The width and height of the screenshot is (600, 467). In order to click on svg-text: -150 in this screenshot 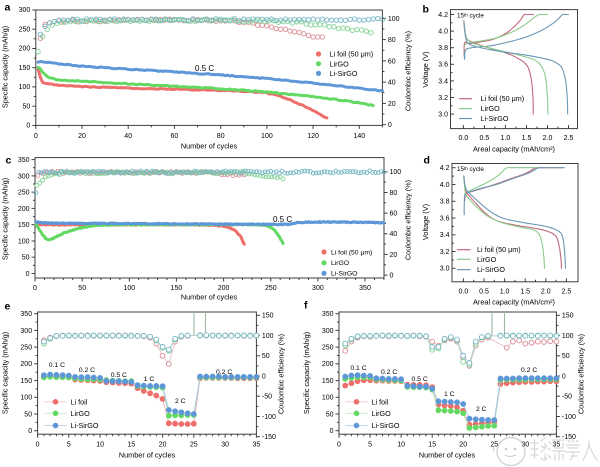, I will do `click(569, 437)`.